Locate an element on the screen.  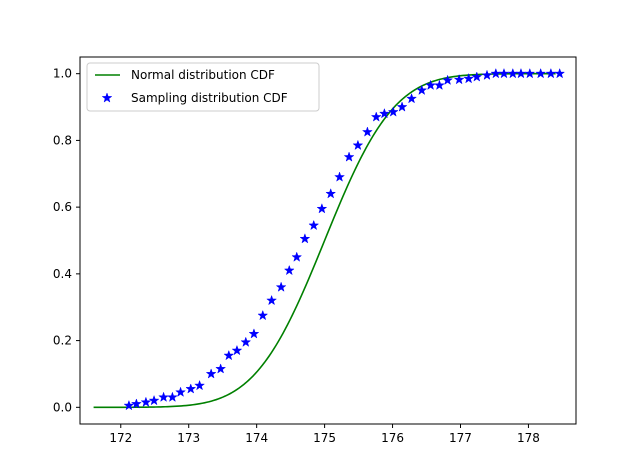
x-tick-label: 177 is located at coordinates (460, 438).